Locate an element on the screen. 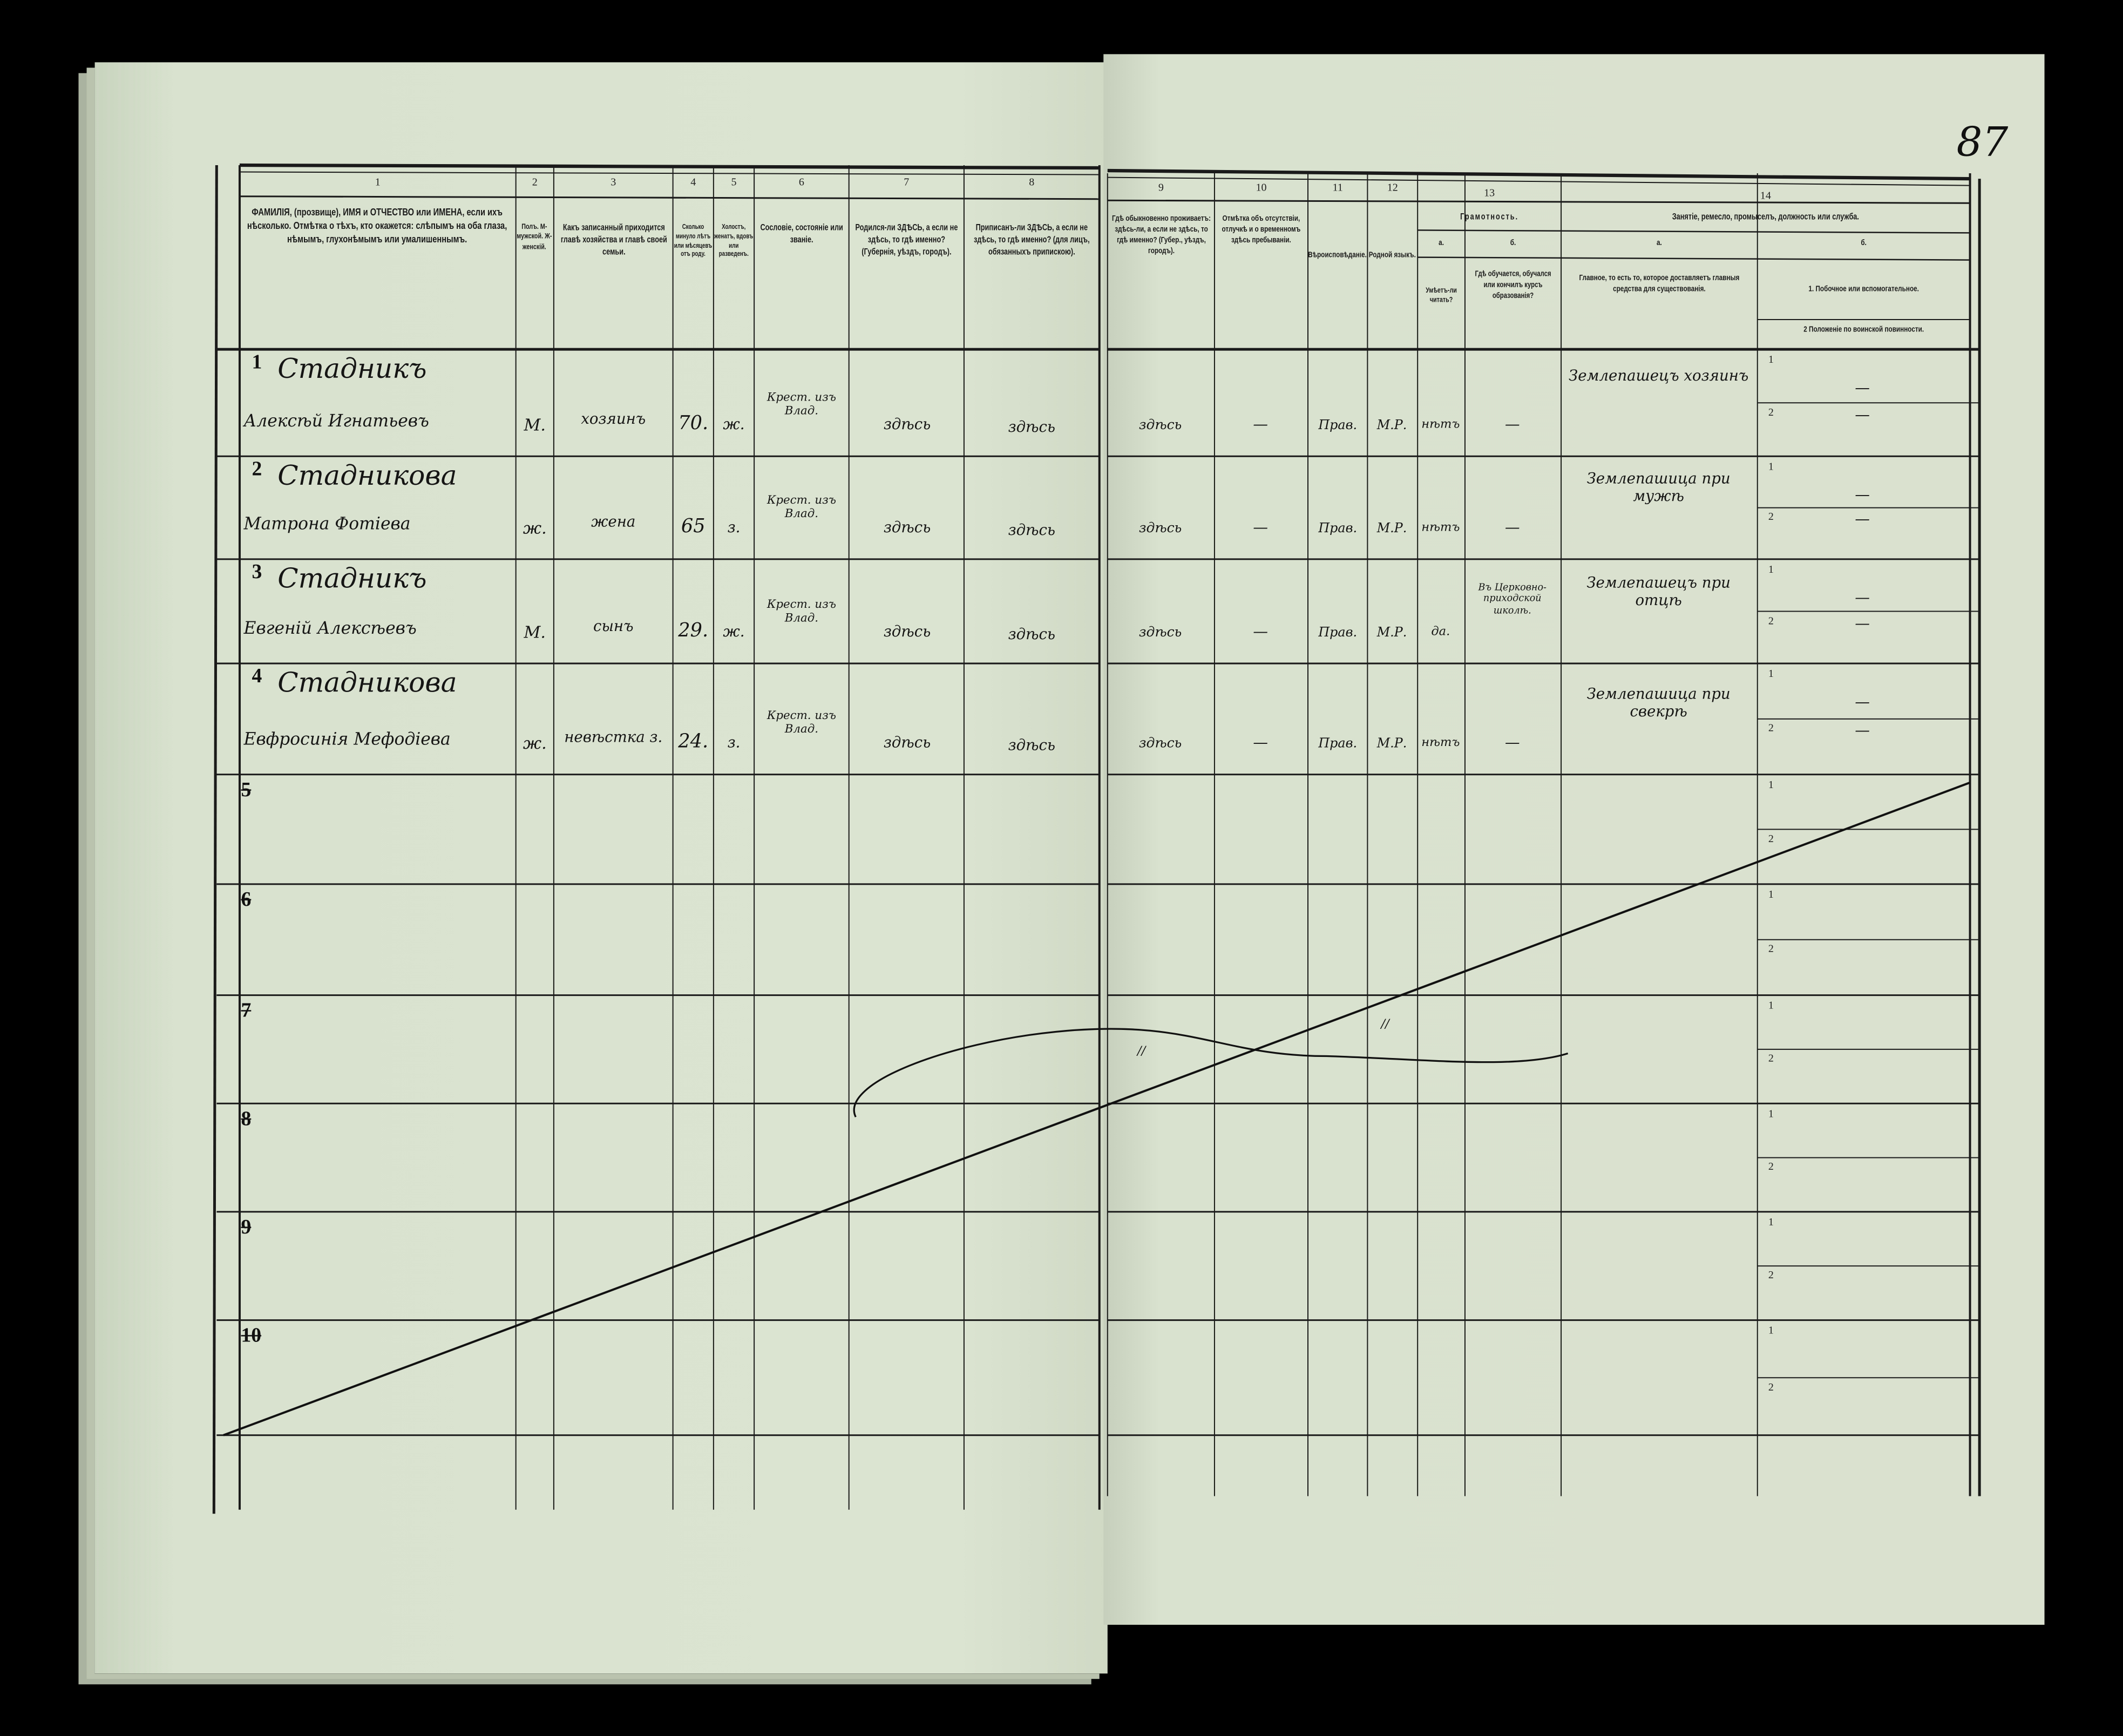 Image resolution: width=2123 pixels, height=1736 pixels. occupation-cell: Землепашецъ при отцѣ is located at coordinates (1658, 592).